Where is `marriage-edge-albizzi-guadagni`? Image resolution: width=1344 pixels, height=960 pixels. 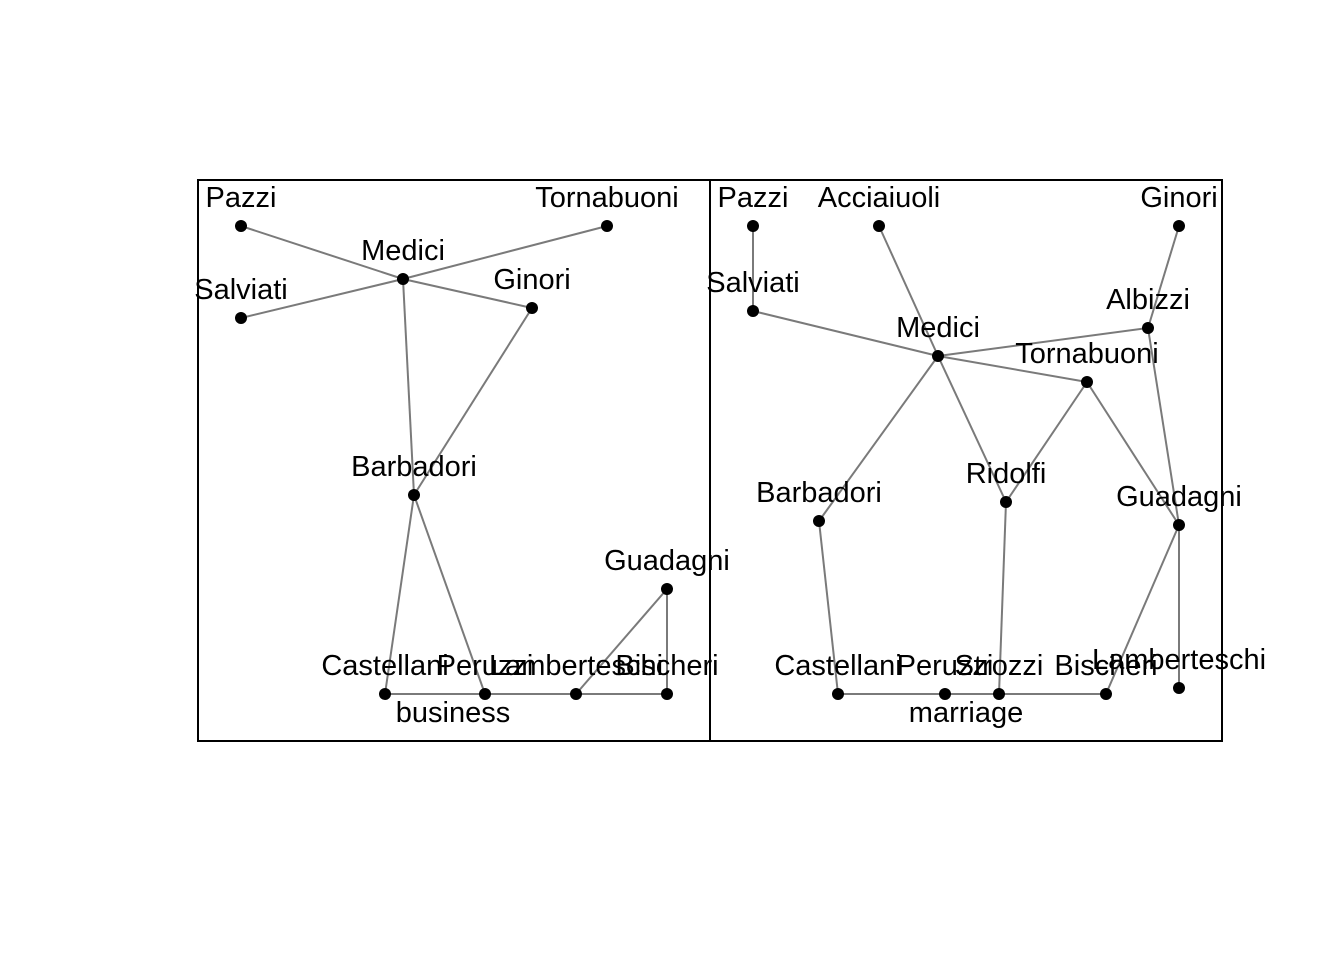
marriage-edge-albizzi-guadagni is located at coordinates (1163, 426).